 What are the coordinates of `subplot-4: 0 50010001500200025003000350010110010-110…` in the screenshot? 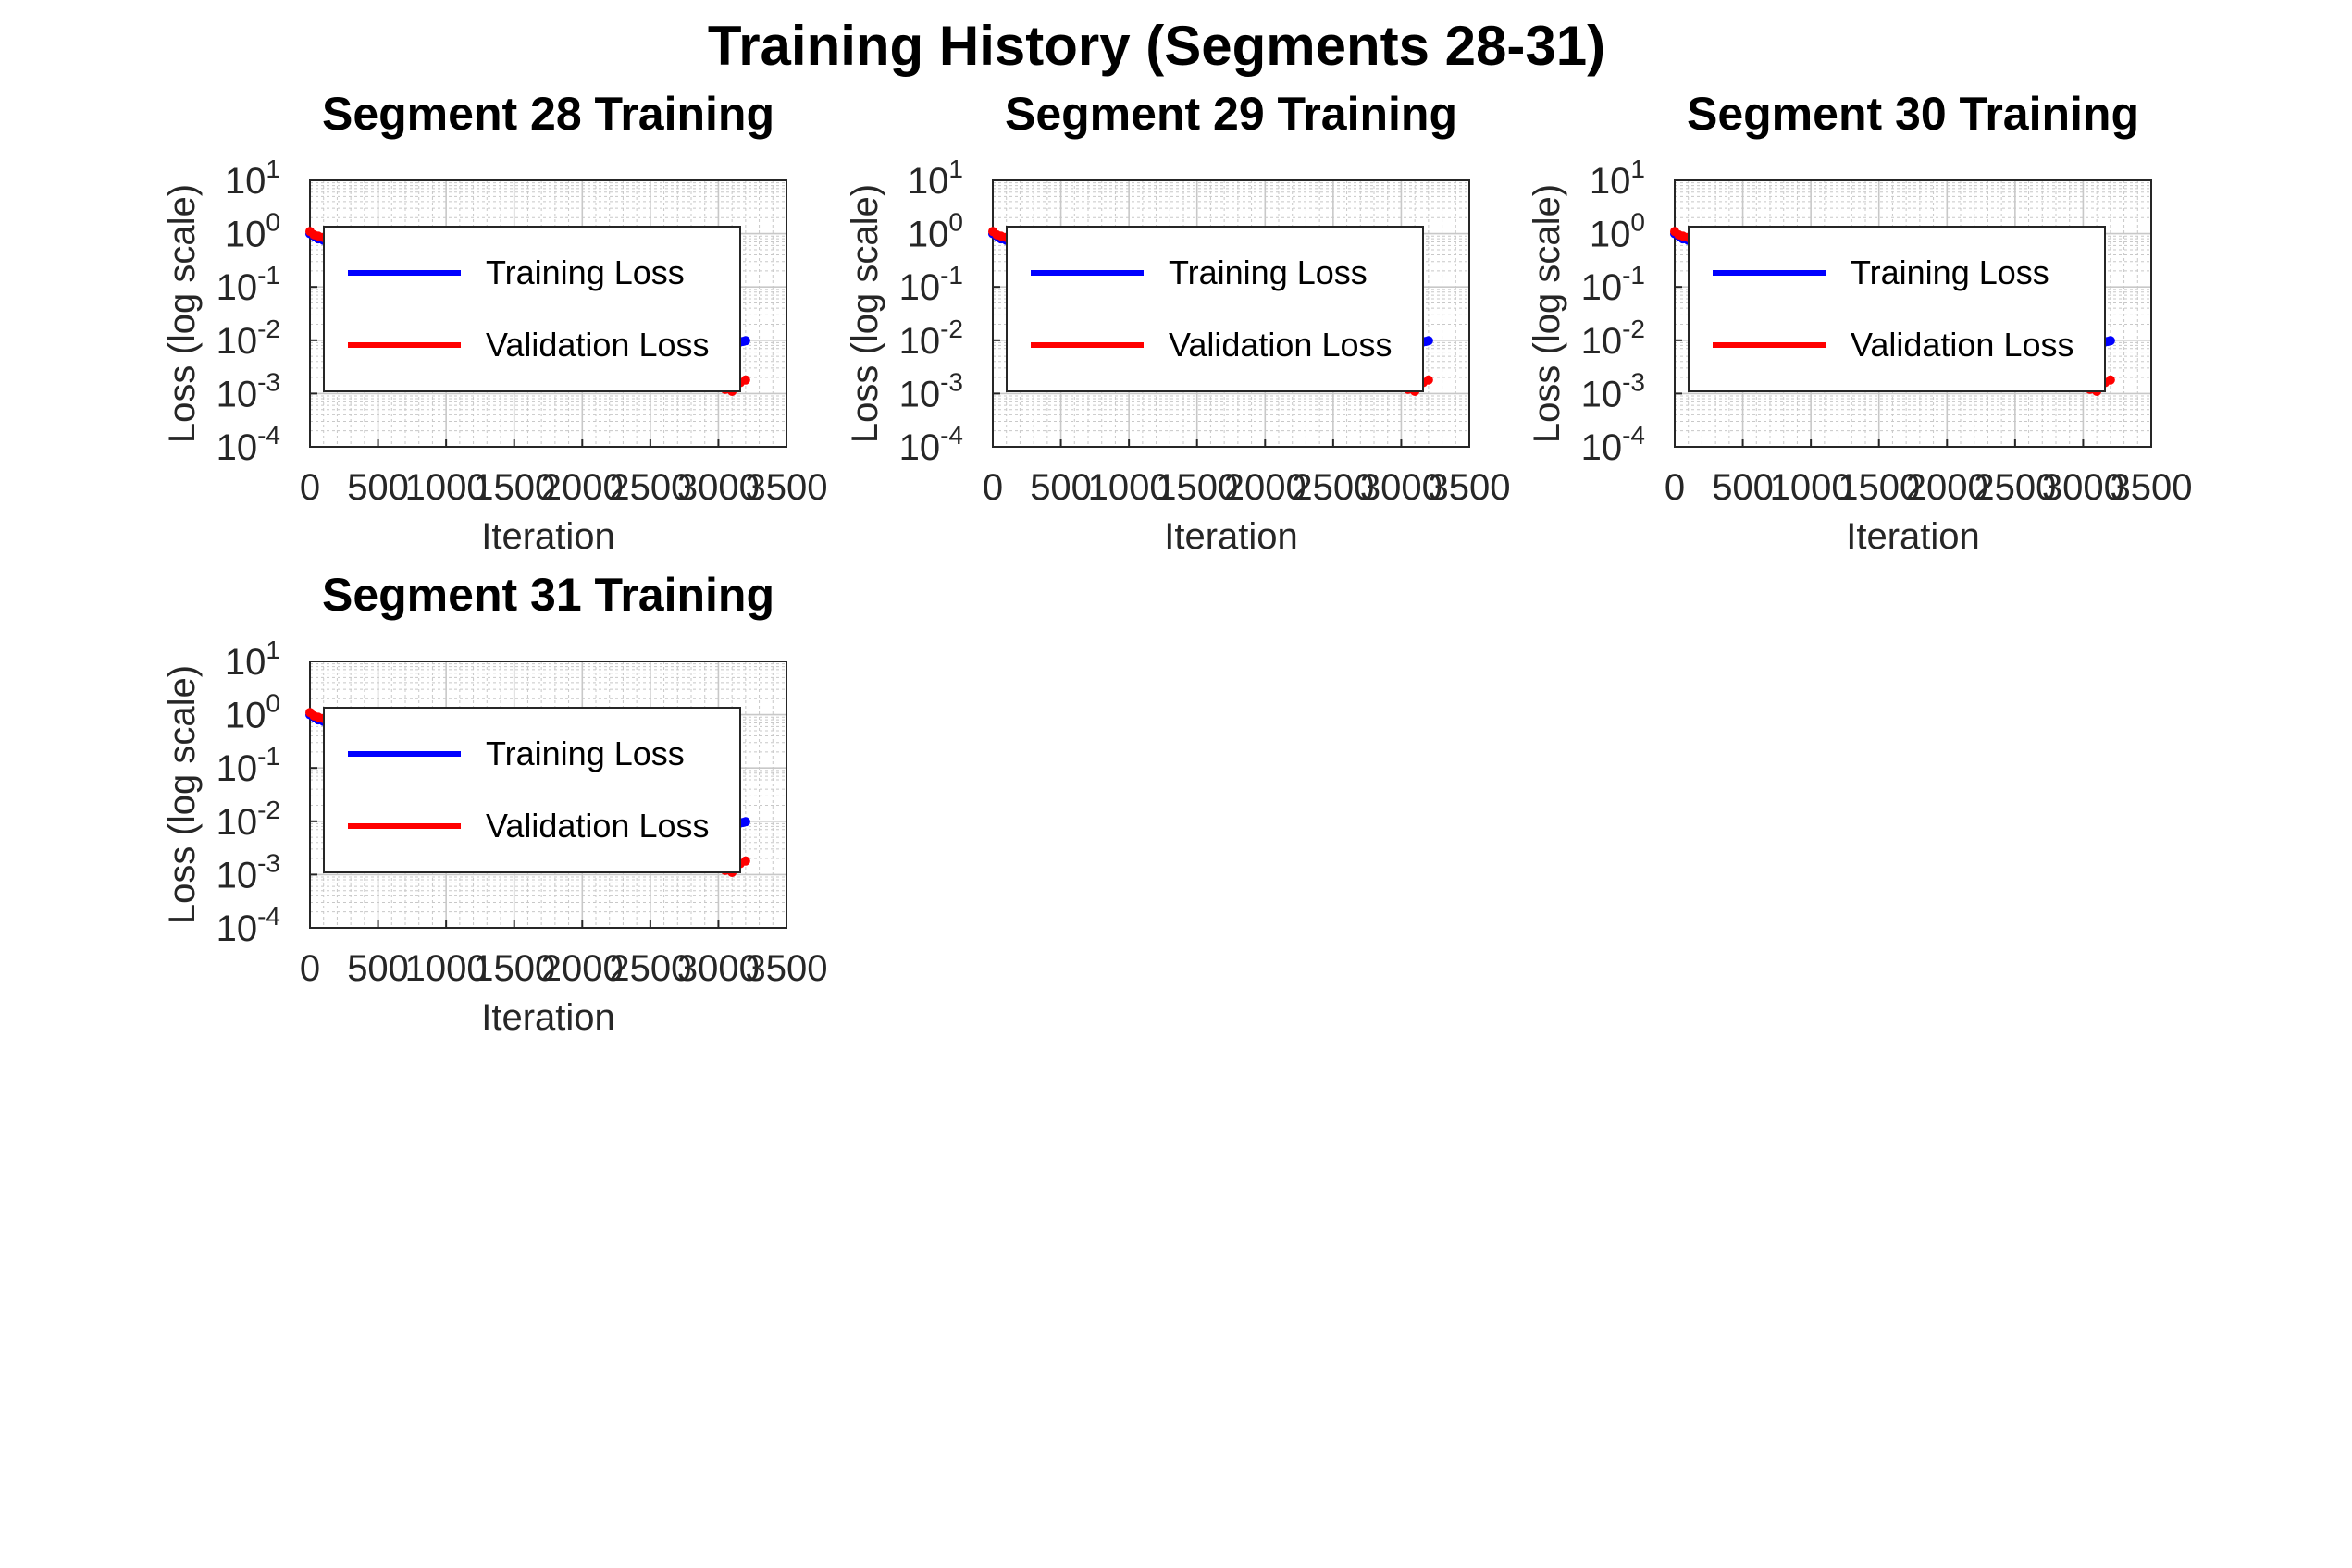 It's located at (495, 803).